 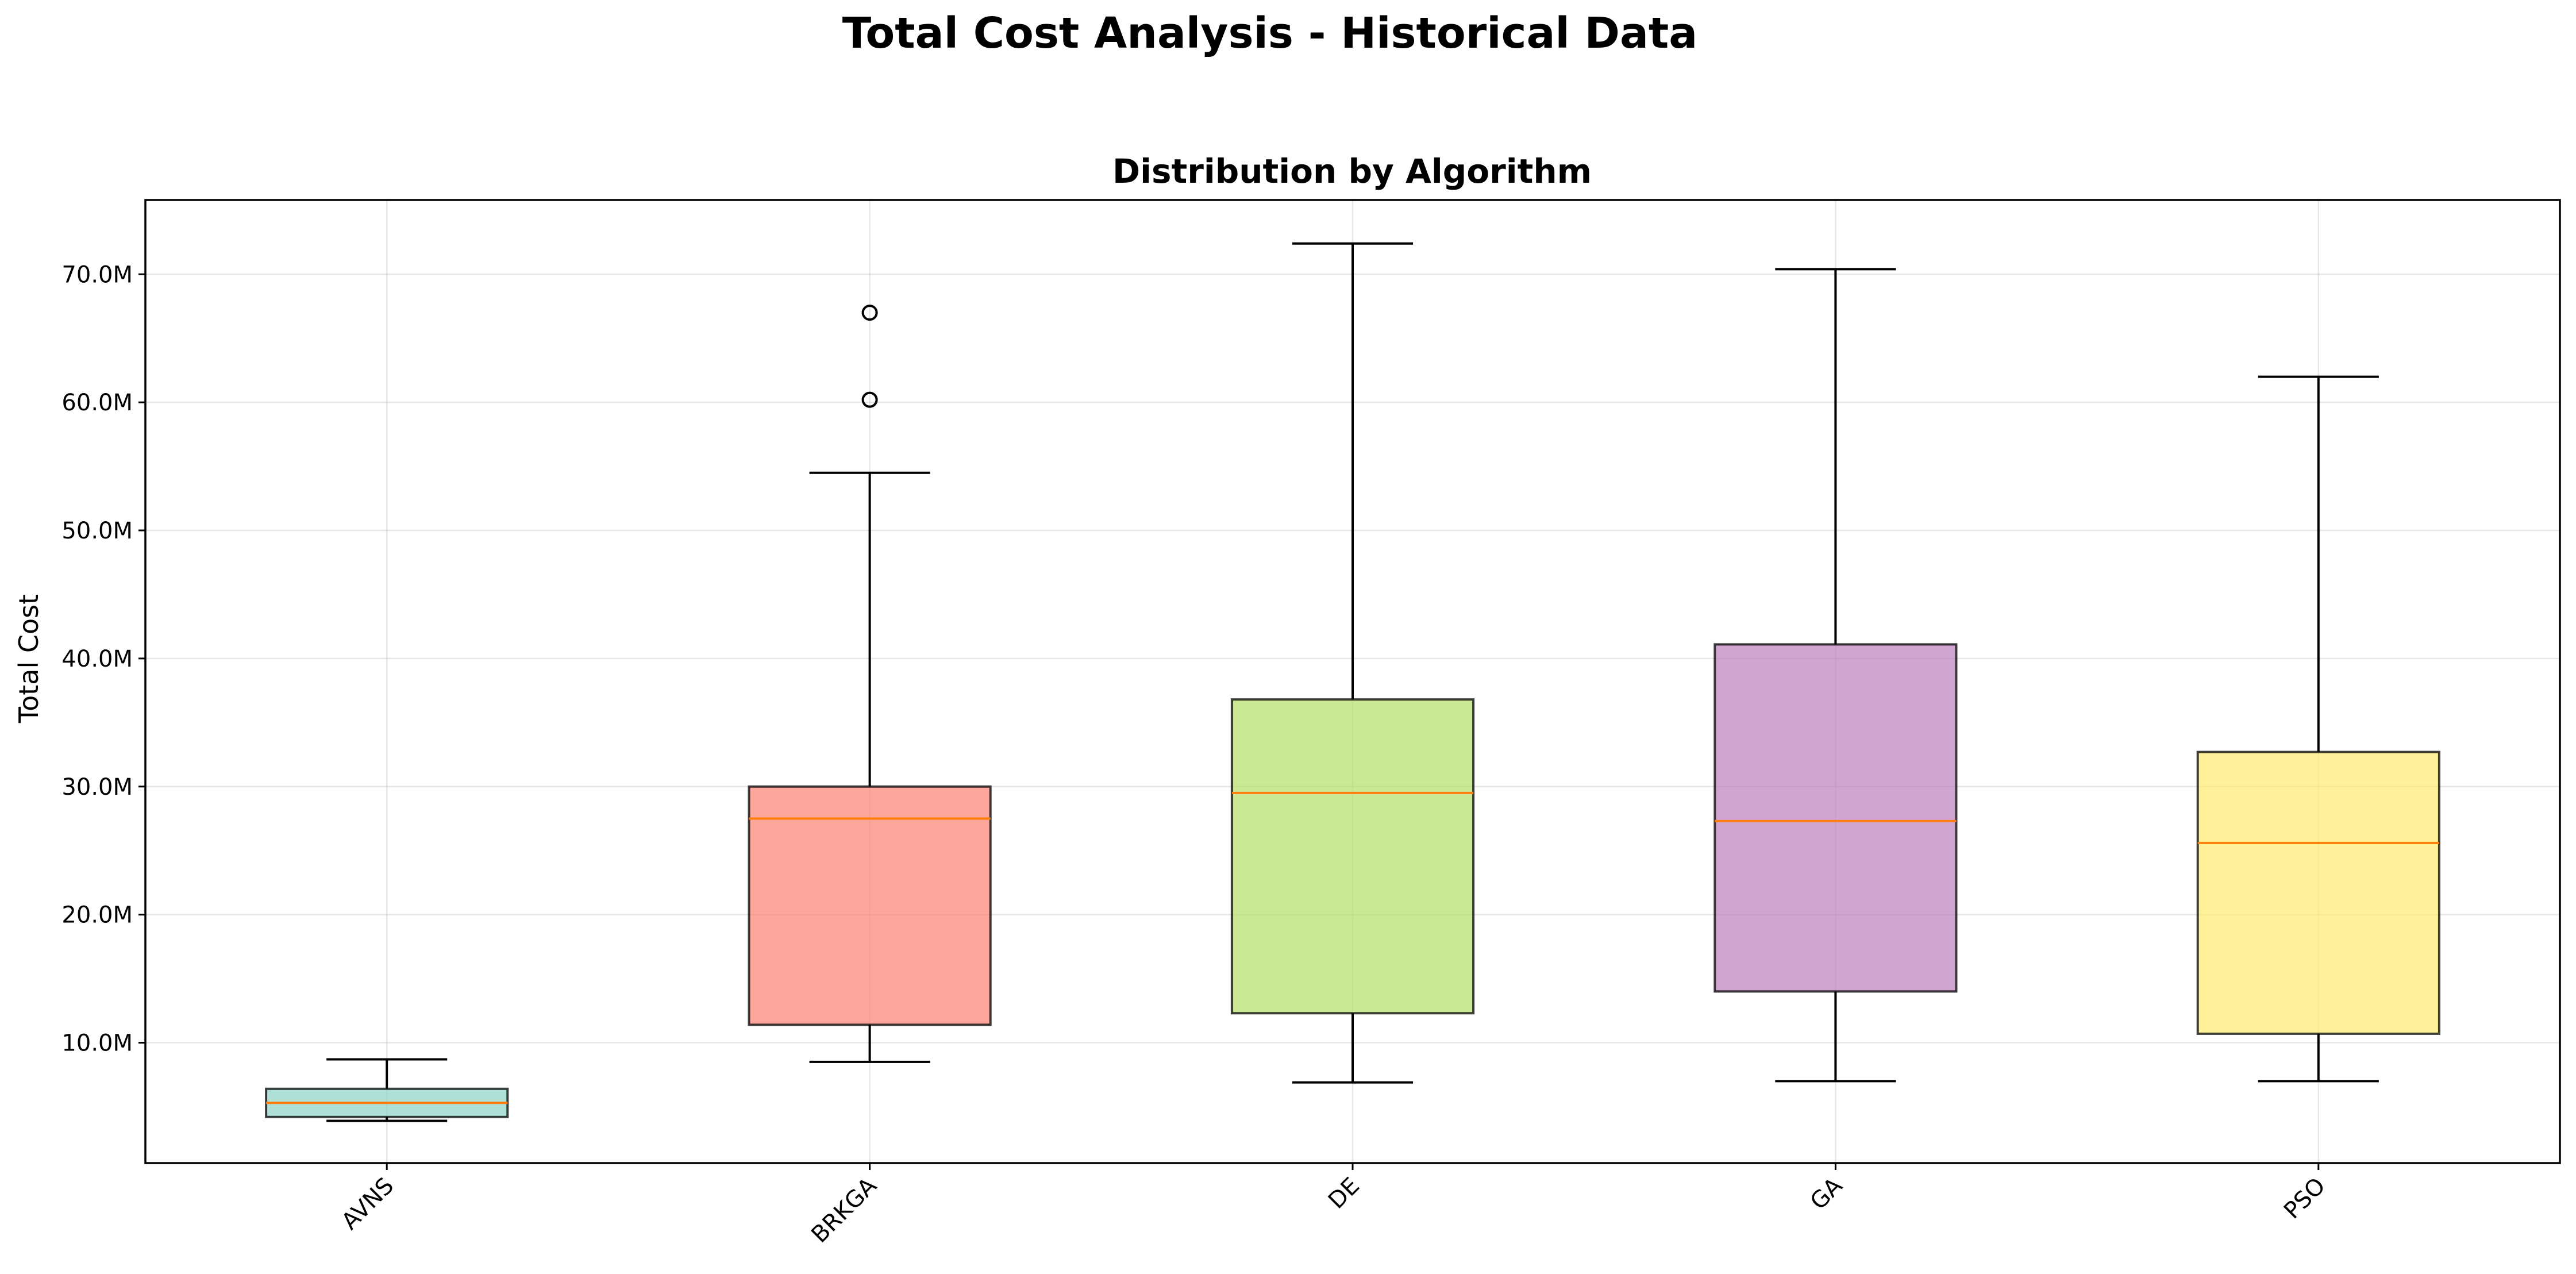 I want to click on y-tick-label: 60.0M, so click(x=97, y=403).